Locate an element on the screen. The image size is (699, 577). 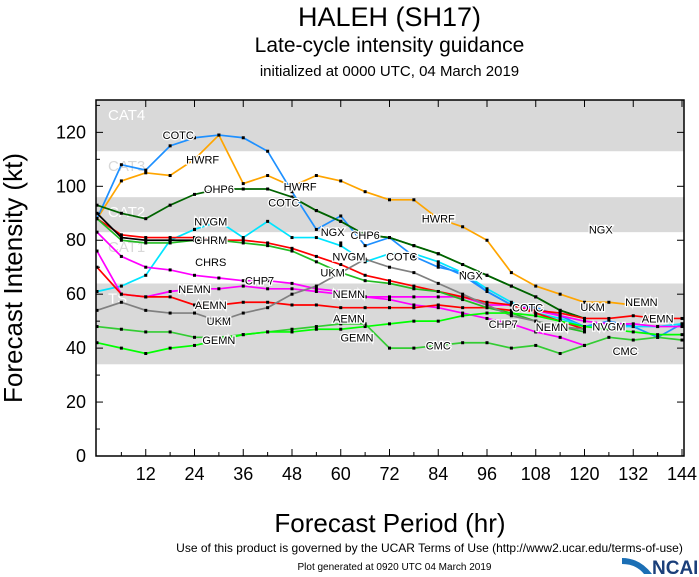
y-tick-label: 0 is located at coordinates (81, 456).